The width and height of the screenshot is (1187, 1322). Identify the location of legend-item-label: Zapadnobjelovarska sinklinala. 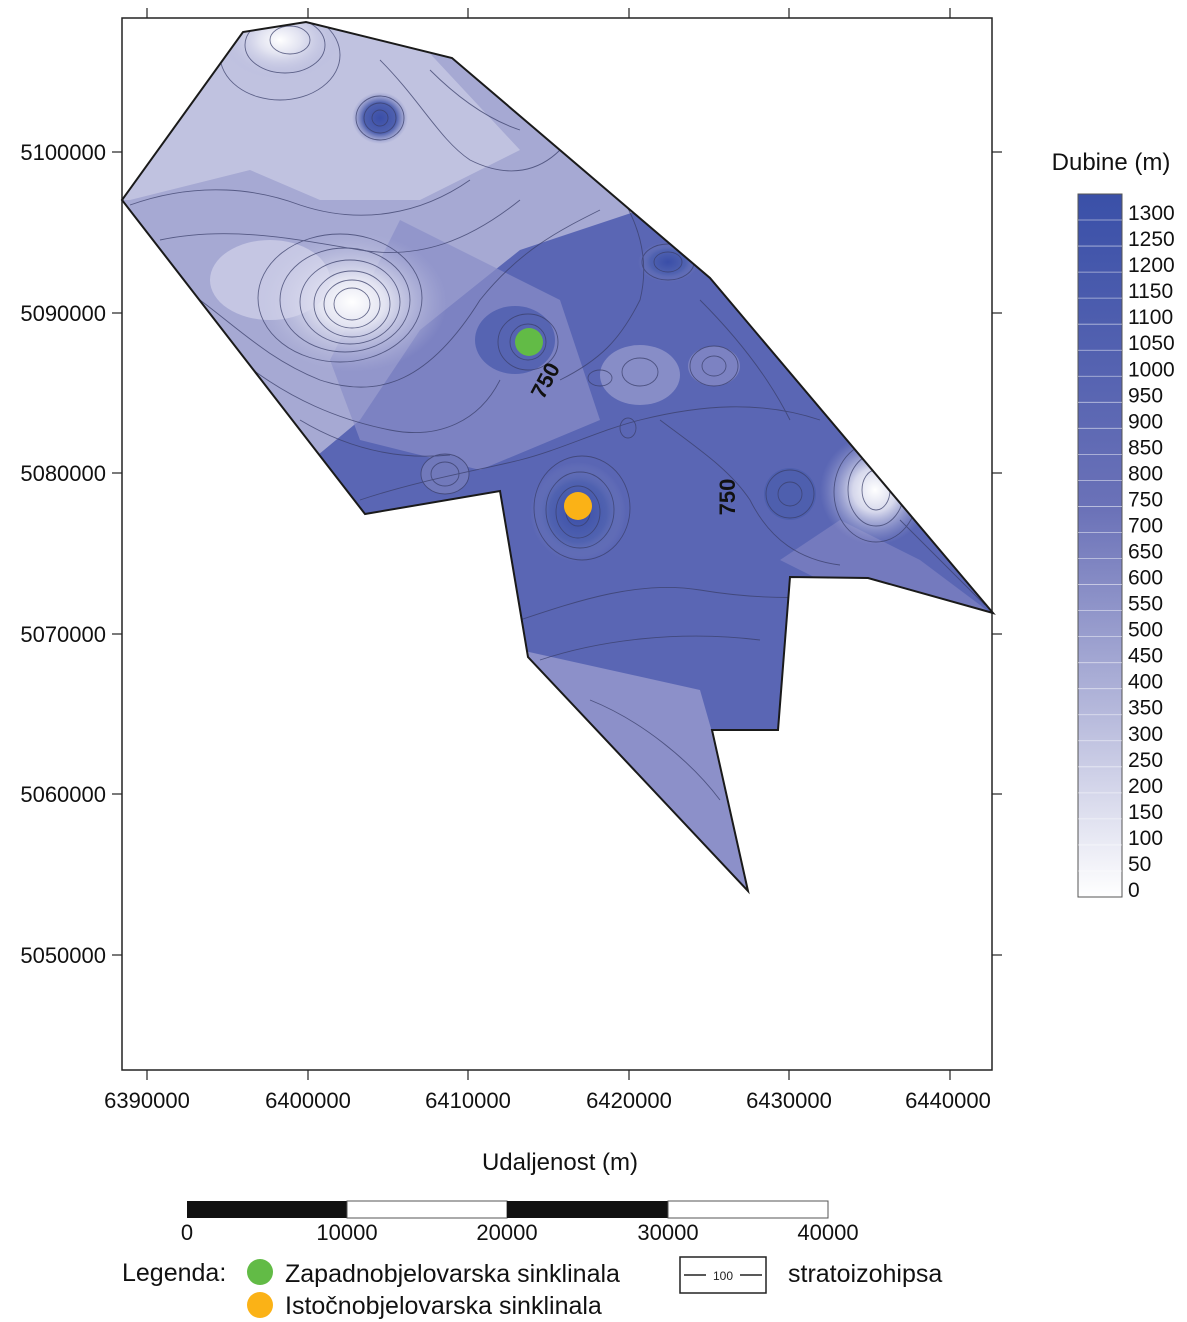
(452, 1274).